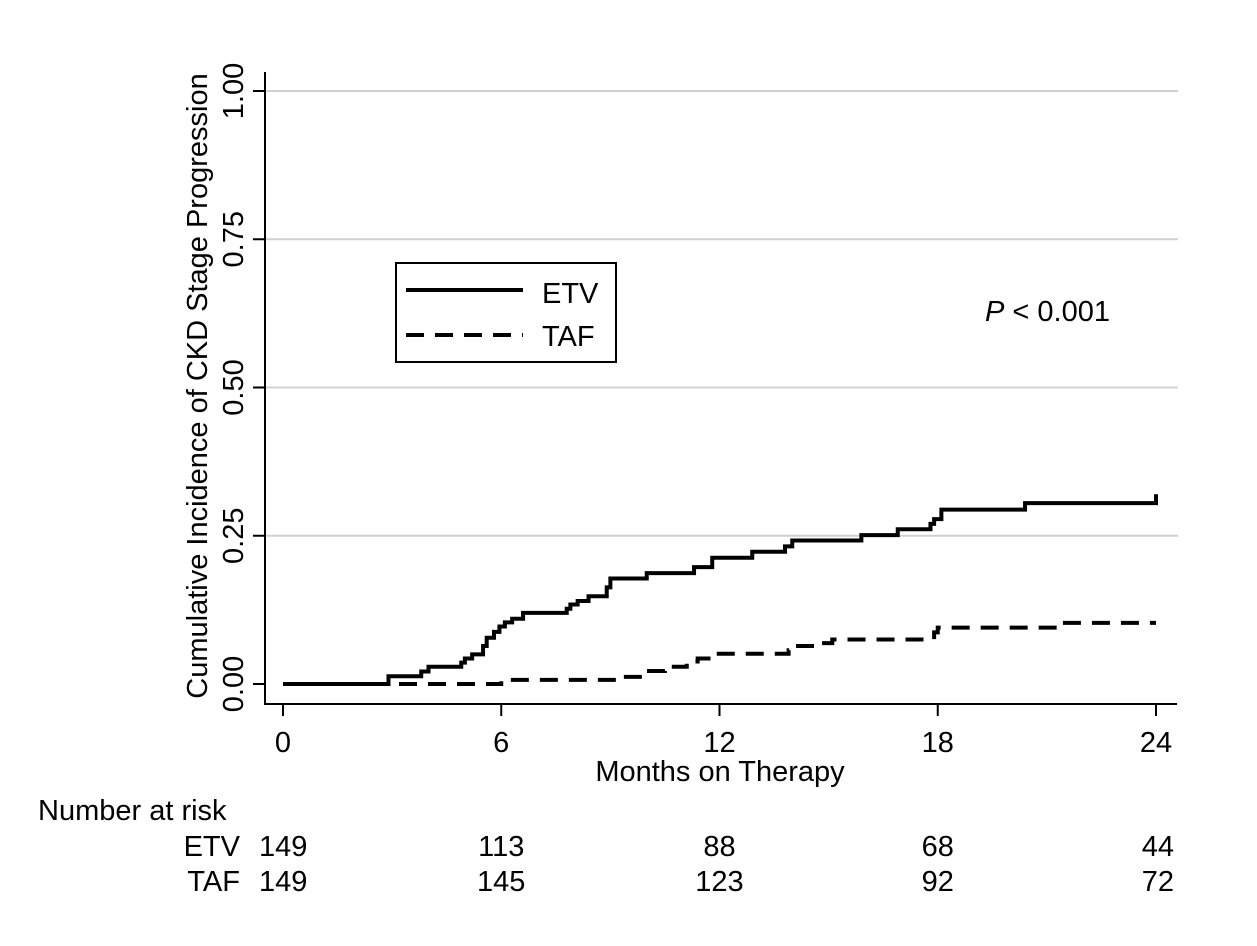  Describe the element at coordinates (720, 772) in the screenshot. I see `x-axis-label: Months on Therapy` at that location.